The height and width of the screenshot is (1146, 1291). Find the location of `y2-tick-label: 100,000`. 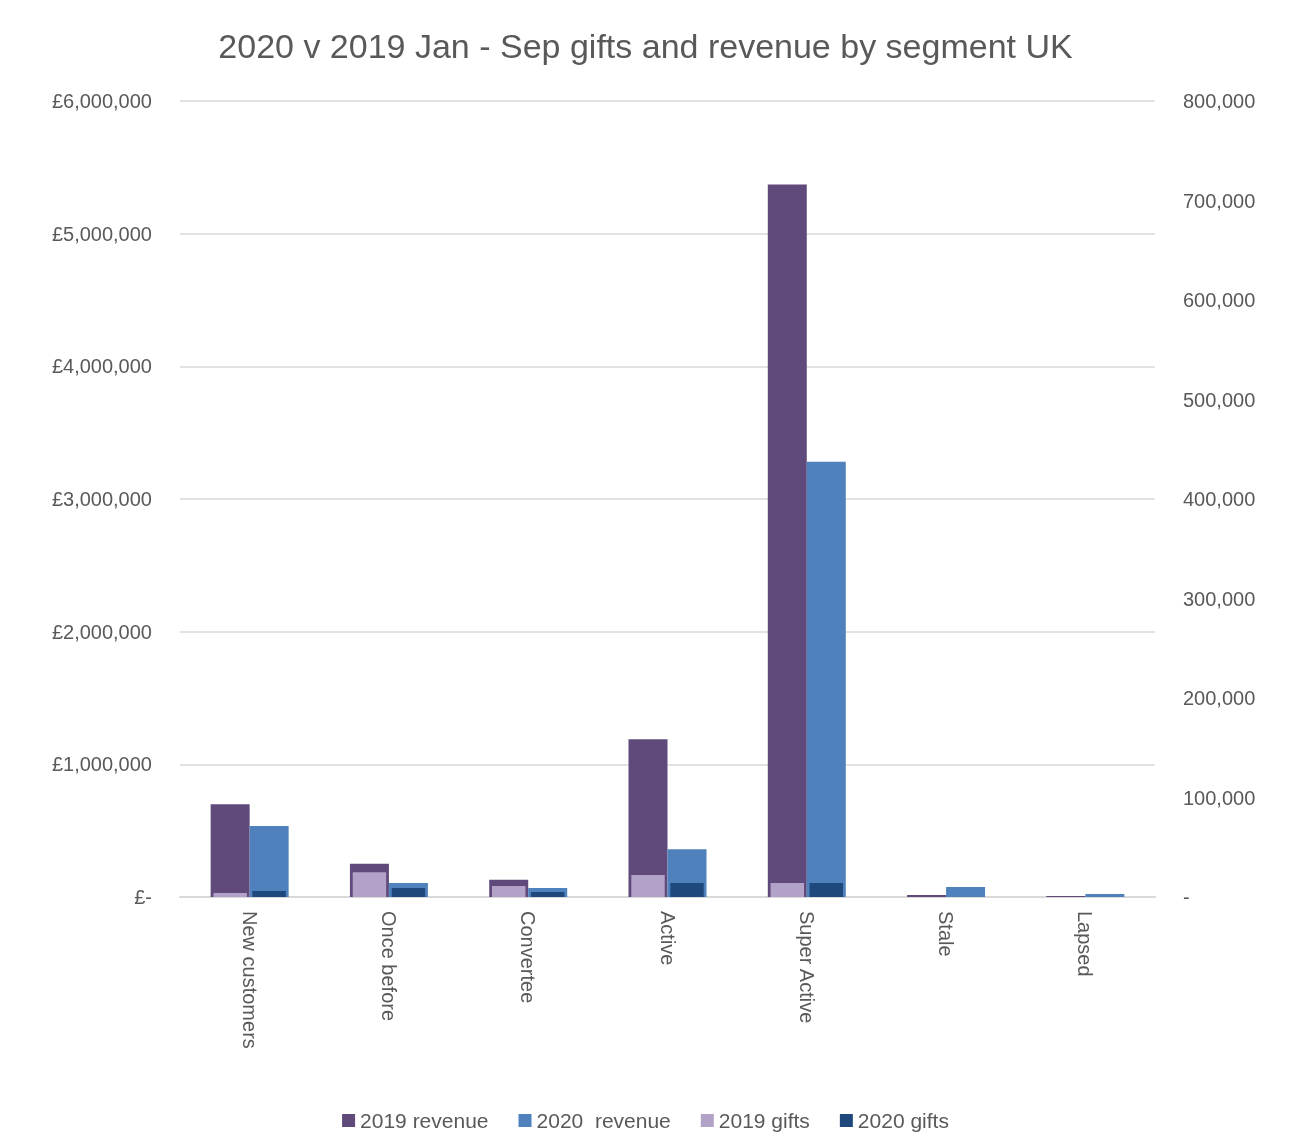

y2-tick-label: 100,000 is located at coordinates (1219, 797).